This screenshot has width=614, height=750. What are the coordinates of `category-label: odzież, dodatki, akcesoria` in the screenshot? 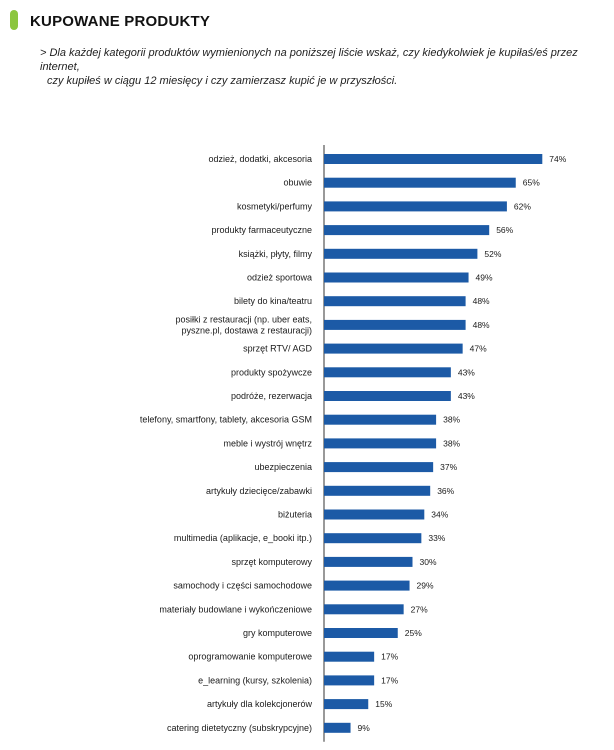 It's located at (260, 159).